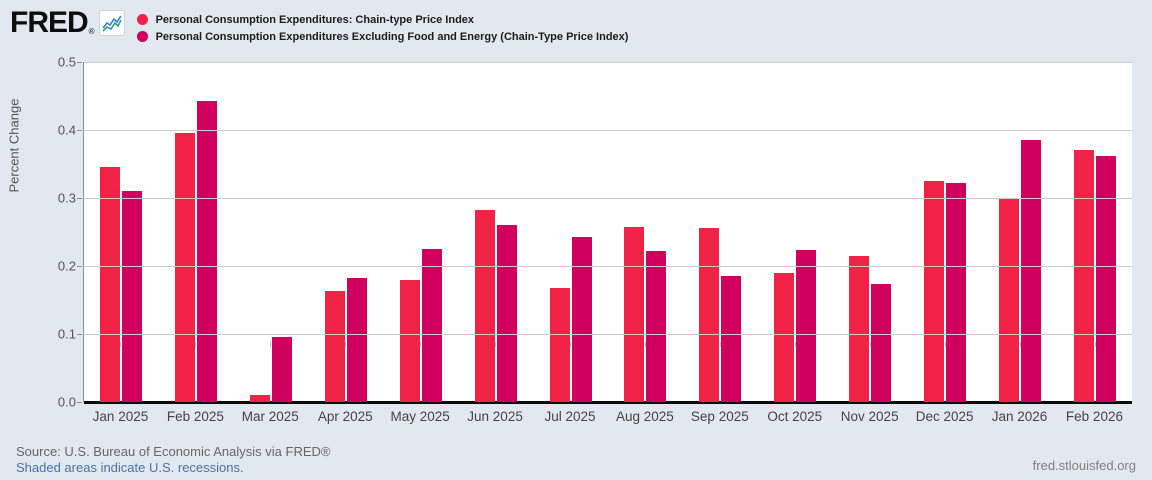  Describe the element at coordinates (66, 334) in the screenshot. I see `y-tick-label: 0.1` at that location.